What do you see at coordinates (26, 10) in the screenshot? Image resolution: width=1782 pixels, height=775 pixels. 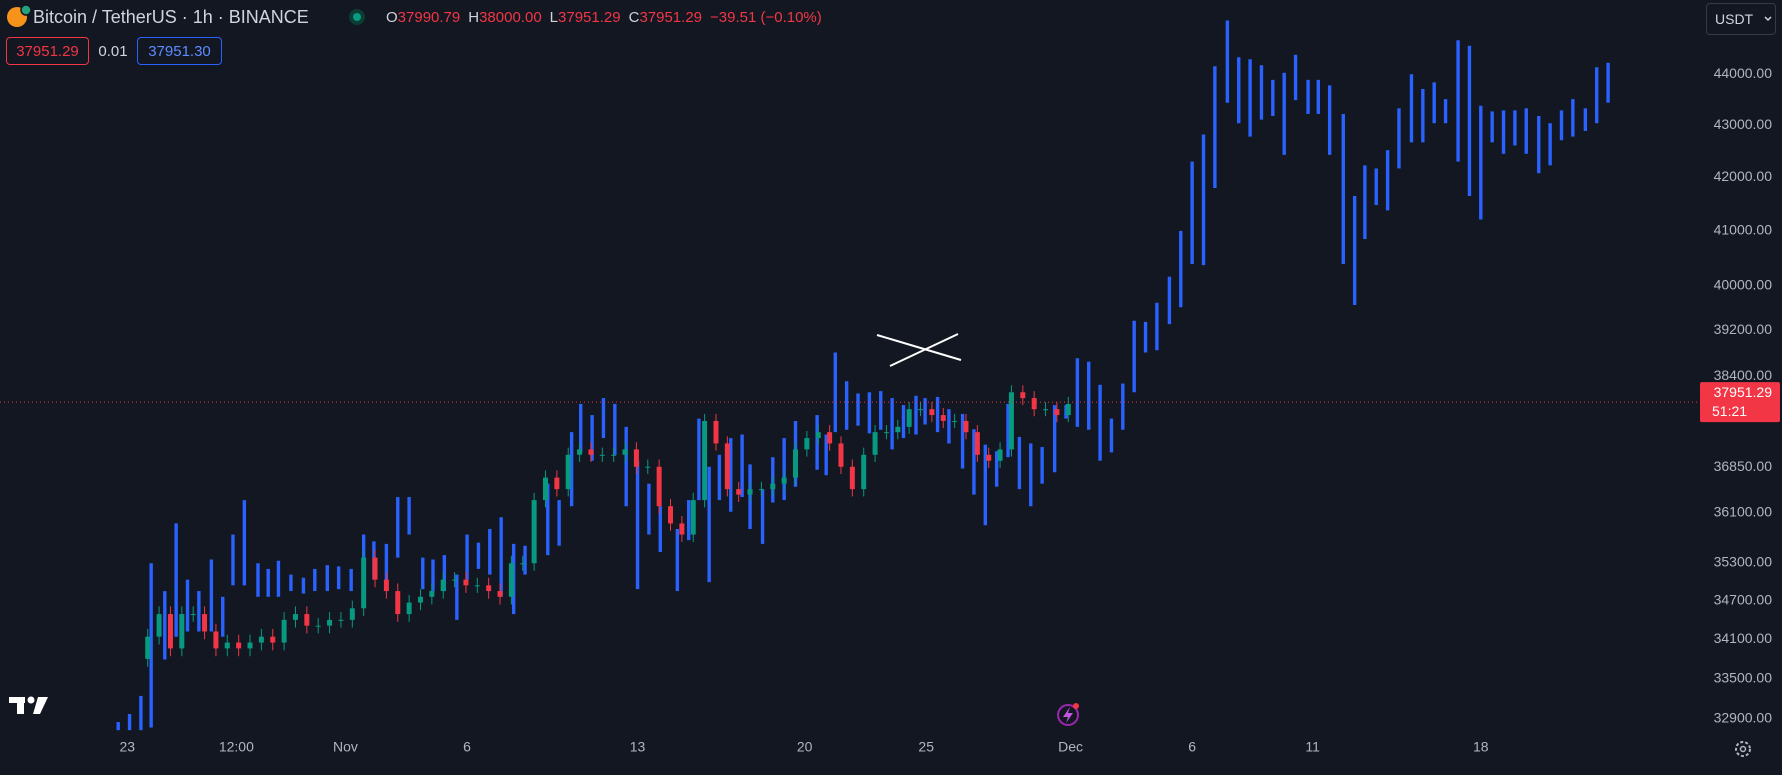 I see `coin-badge` at bounding box center [26, 10].